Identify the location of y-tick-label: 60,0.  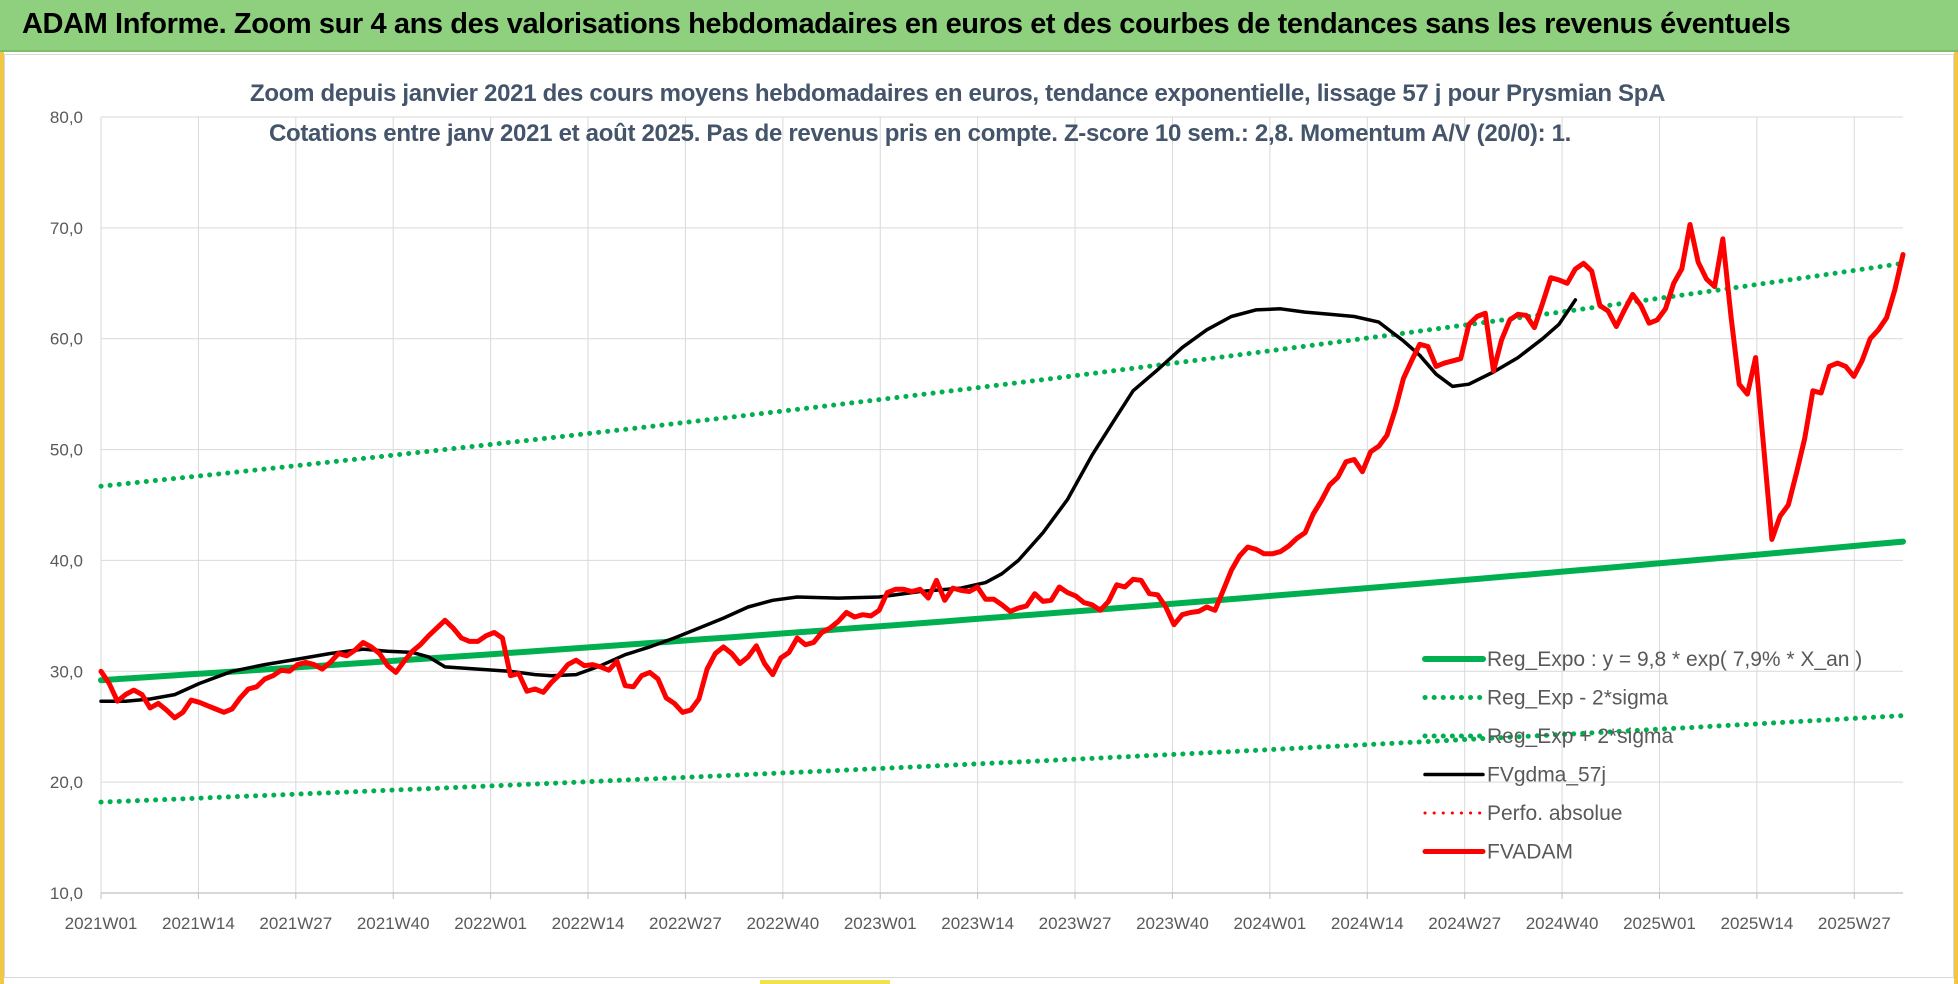
(66, 339).